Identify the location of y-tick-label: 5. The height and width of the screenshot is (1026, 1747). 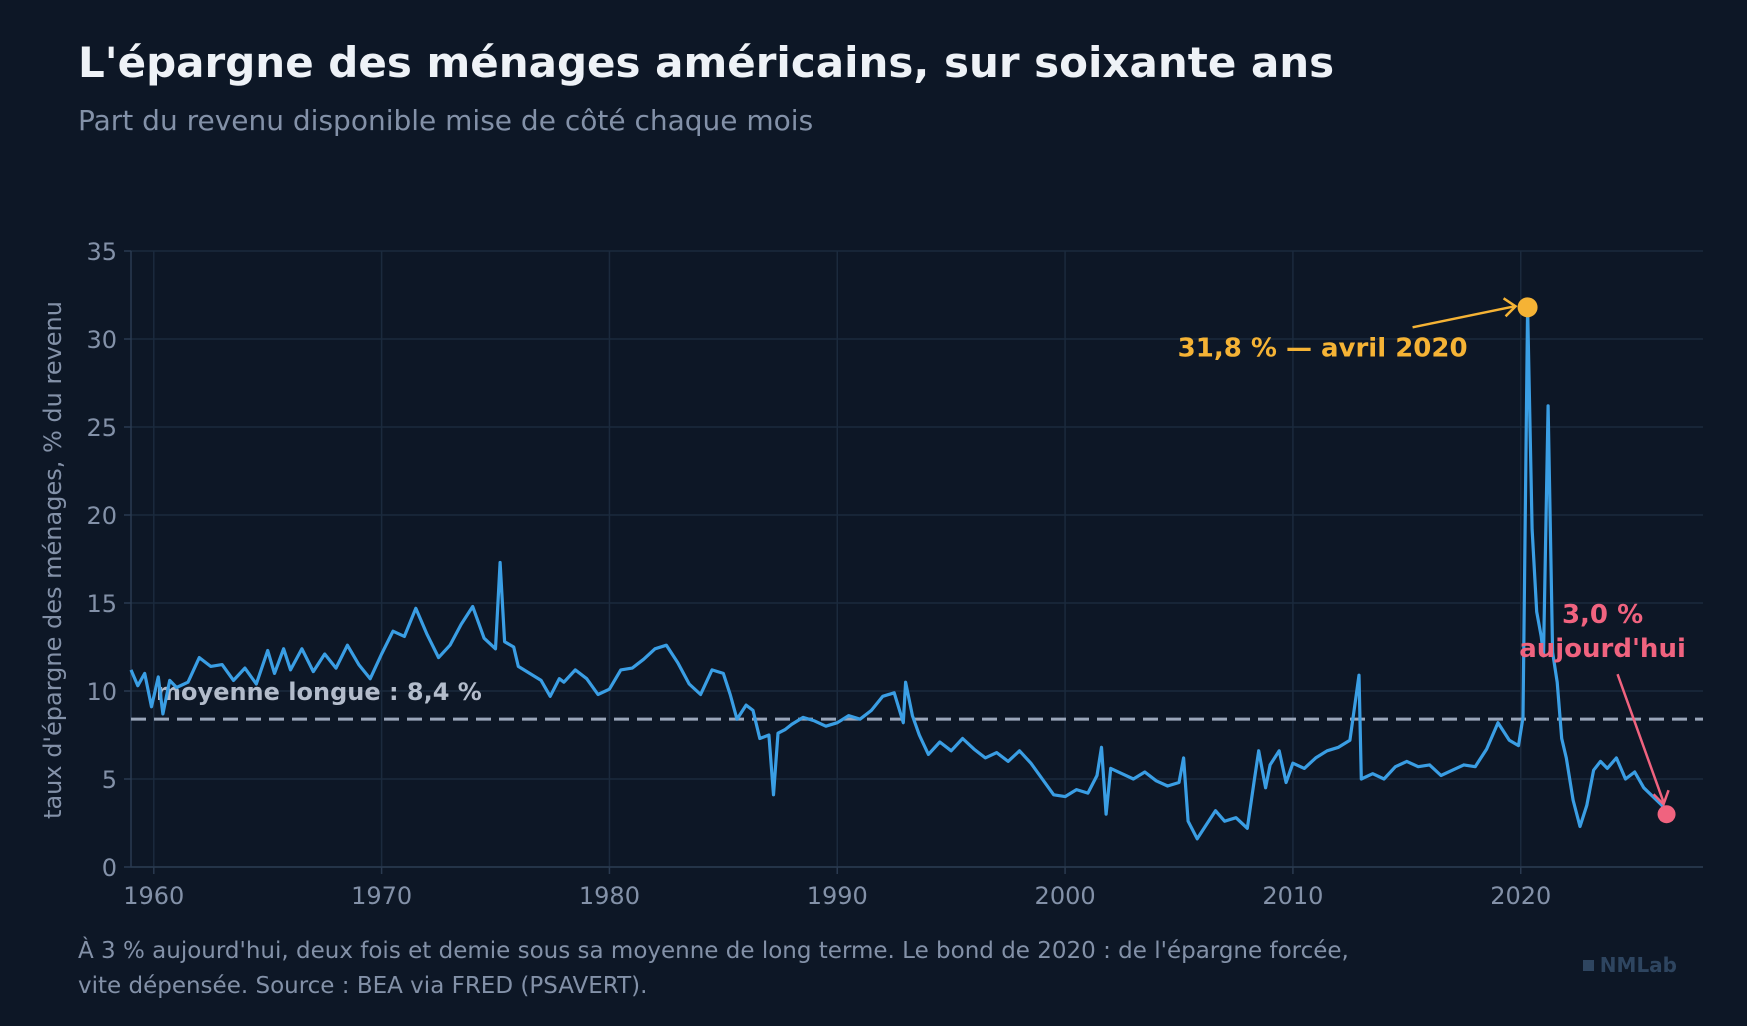
(109, 780).